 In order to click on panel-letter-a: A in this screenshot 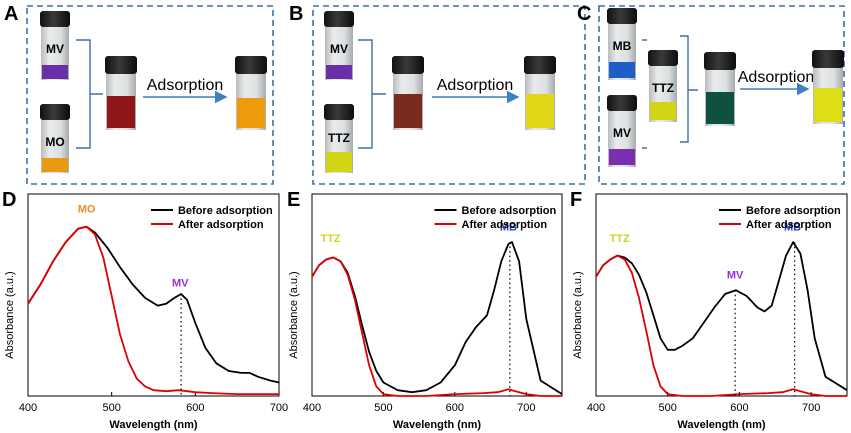, I will do `click(11, 14)`.